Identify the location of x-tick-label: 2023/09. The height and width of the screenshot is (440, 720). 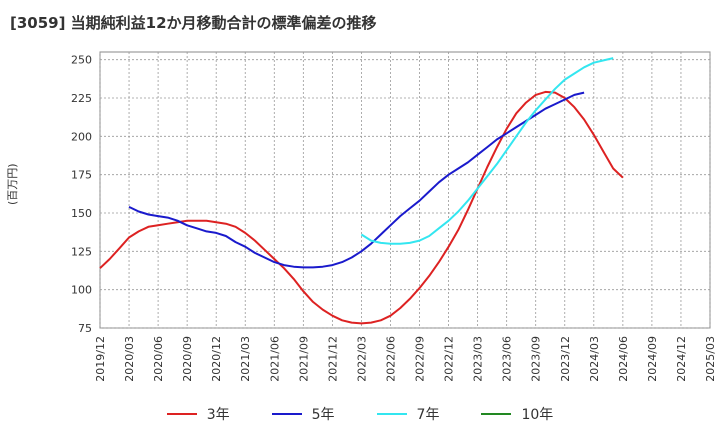
(536, 359).